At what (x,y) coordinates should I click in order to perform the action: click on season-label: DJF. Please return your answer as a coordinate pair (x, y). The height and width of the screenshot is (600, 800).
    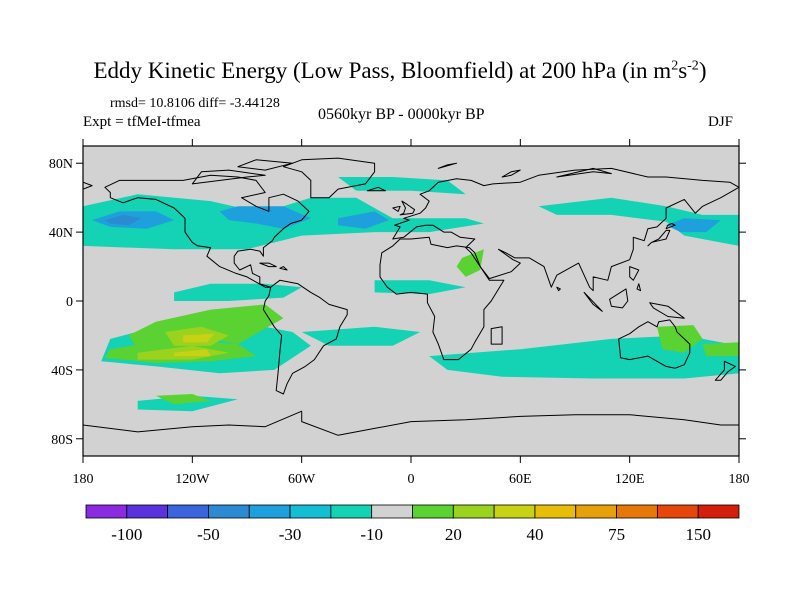
    Looking at the image, I should click on (721, 122).